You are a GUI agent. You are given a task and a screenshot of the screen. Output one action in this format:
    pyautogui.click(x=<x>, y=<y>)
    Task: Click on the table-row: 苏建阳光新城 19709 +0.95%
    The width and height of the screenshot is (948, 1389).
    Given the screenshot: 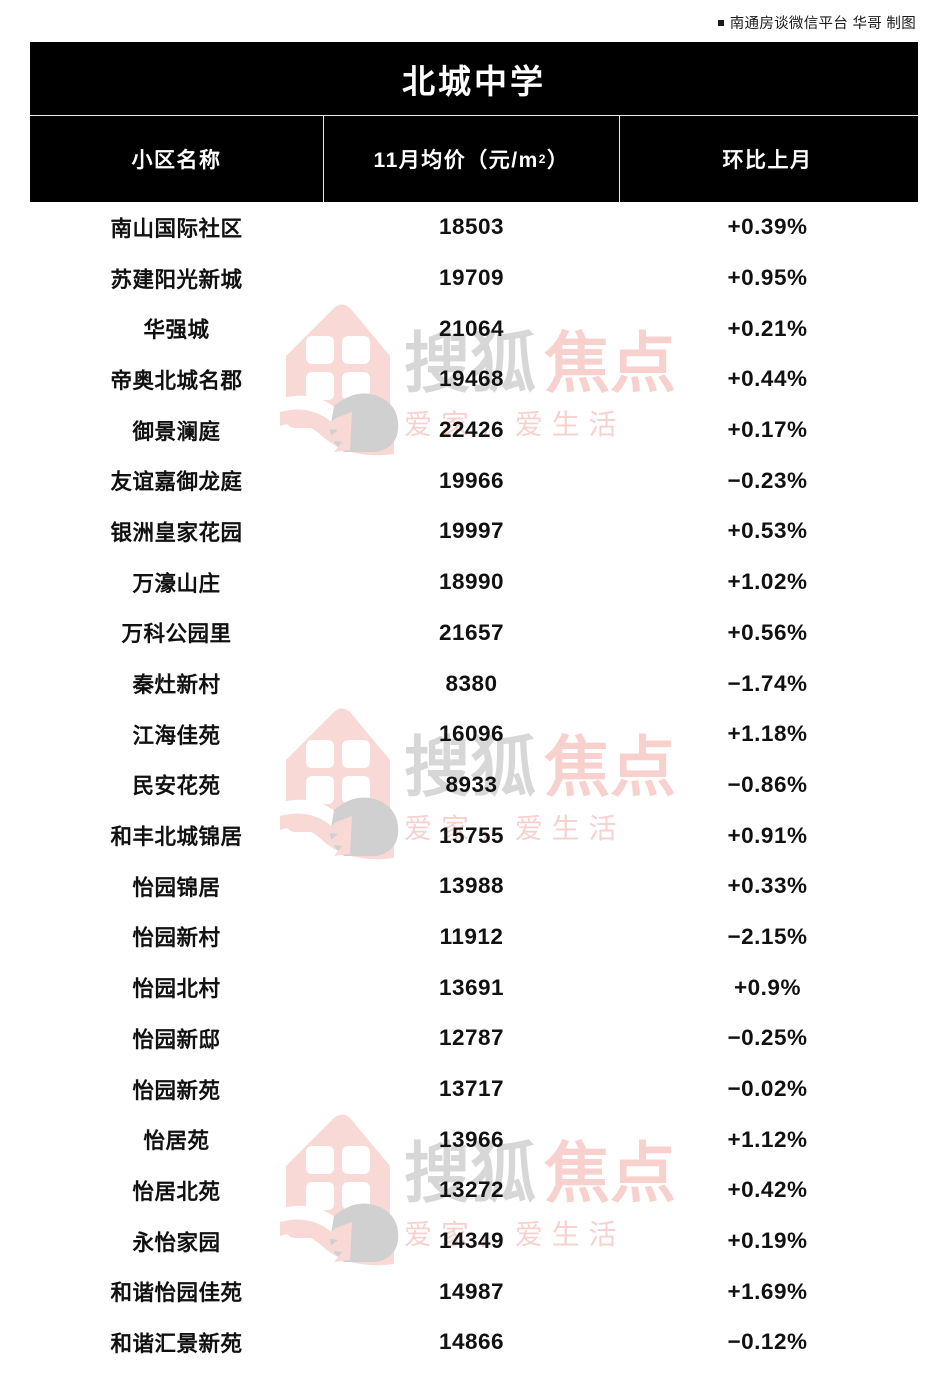 What is the action you would take?
    pyautogui.click(x=474, y=278)
    